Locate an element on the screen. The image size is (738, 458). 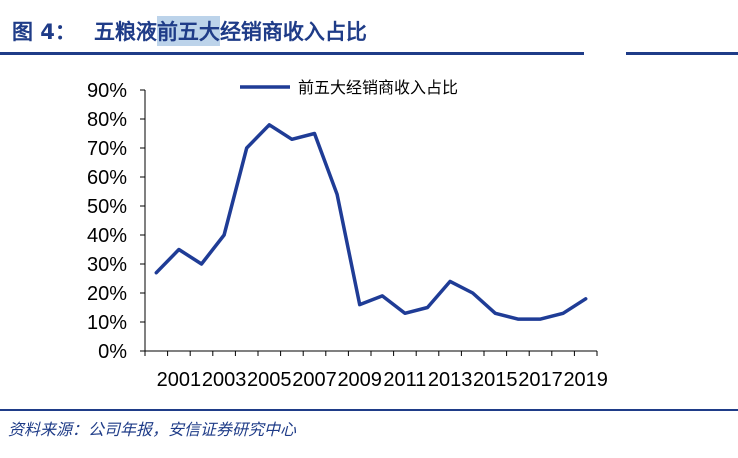
x-tick-label: 2005 is located at coordinates (269, 380).